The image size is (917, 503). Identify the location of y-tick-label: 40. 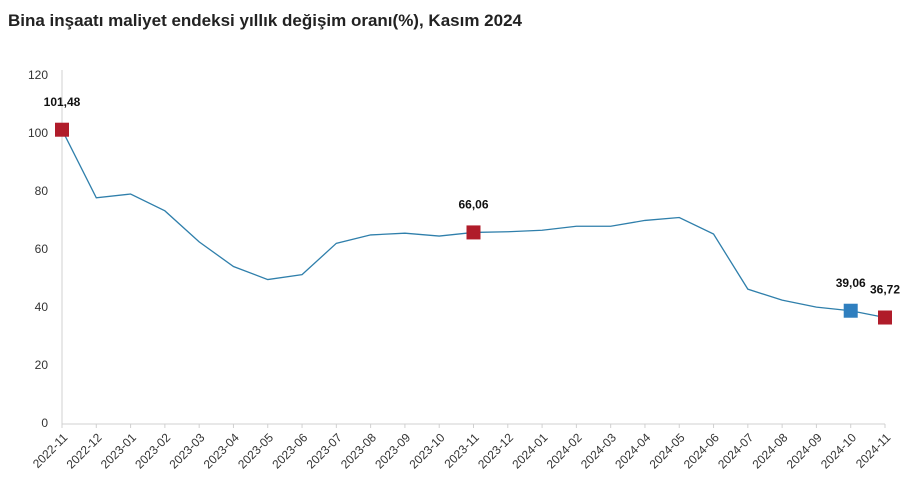
(42, 307).